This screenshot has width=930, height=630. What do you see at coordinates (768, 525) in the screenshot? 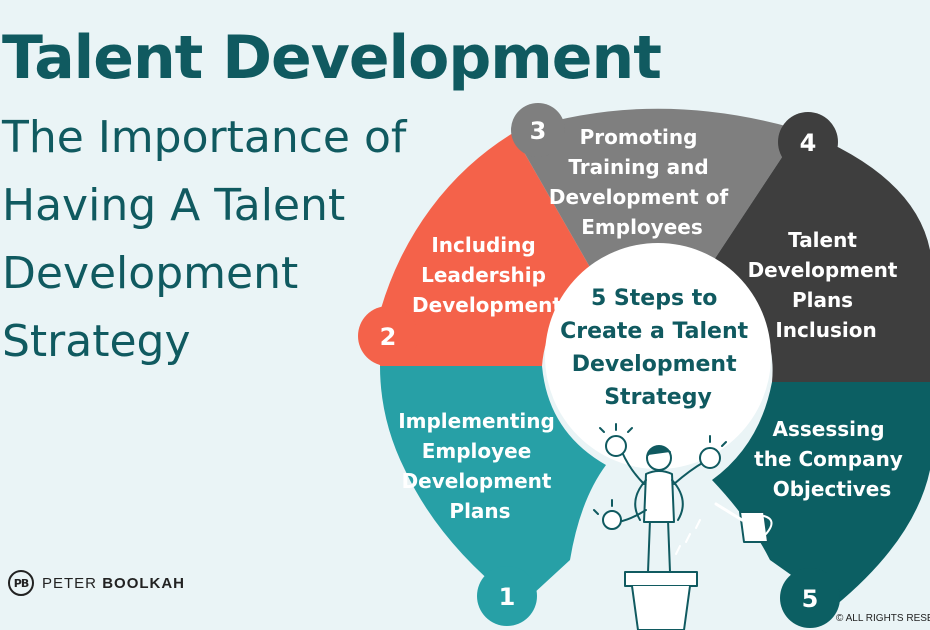
I see `watering-can-handle` at bounding box center [768, 525].